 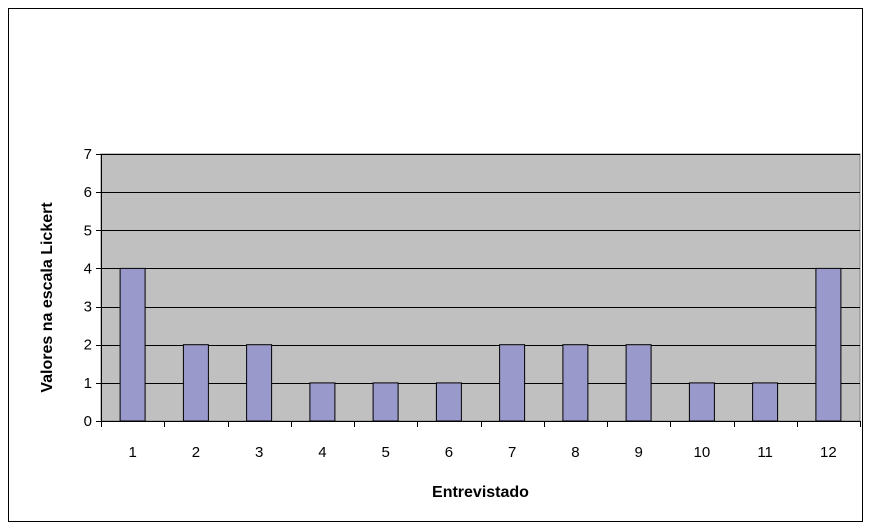 What do you see at coordinates (88, 345) in the screenshot?
I see `y-tick-label-2: 2` at bounding box center [88, 345].